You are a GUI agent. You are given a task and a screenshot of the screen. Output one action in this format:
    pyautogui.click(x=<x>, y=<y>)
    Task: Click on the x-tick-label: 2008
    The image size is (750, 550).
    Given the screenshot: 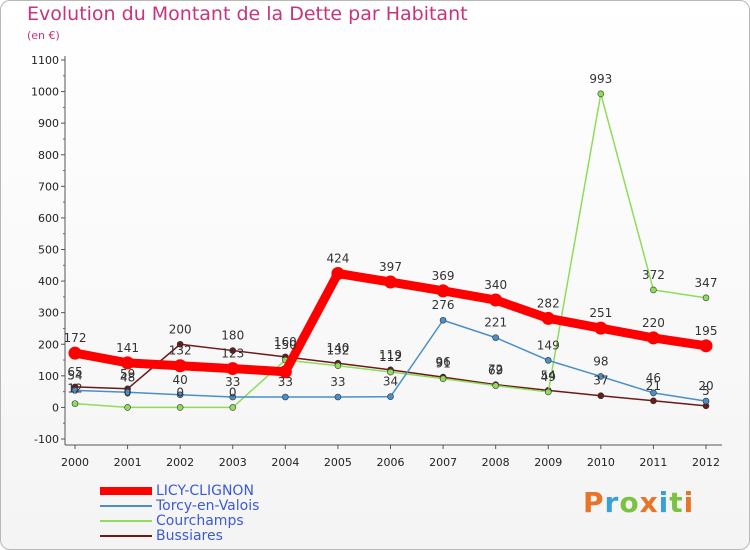 What is the action you would take?
    pyautogui.click(x=496, y=462)
    